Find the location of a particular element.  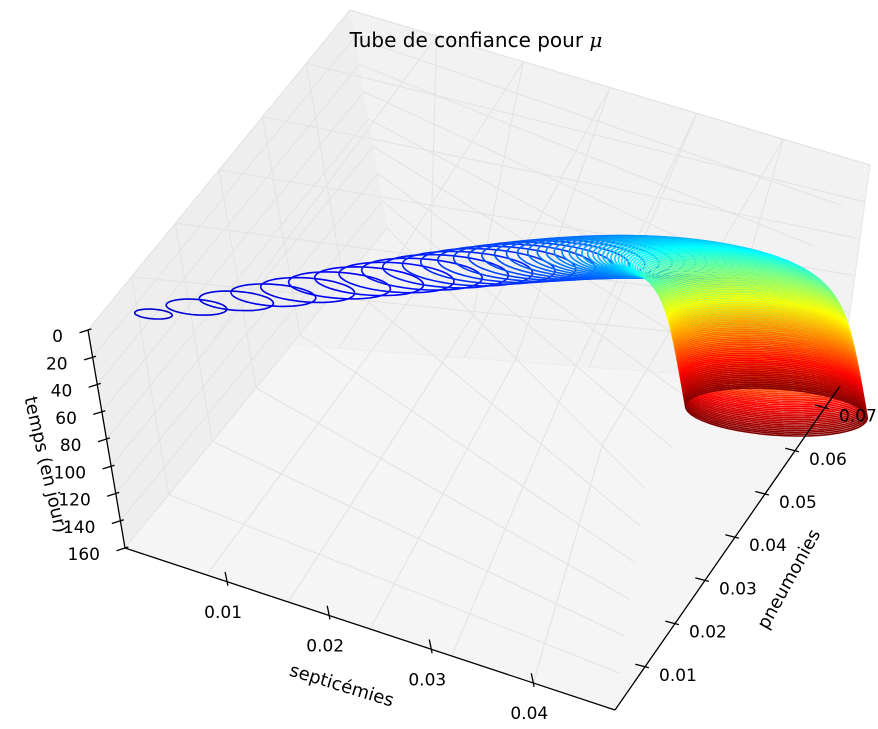

chart-title: Tube de confiance pour μ is located at coordinates (476, 40).